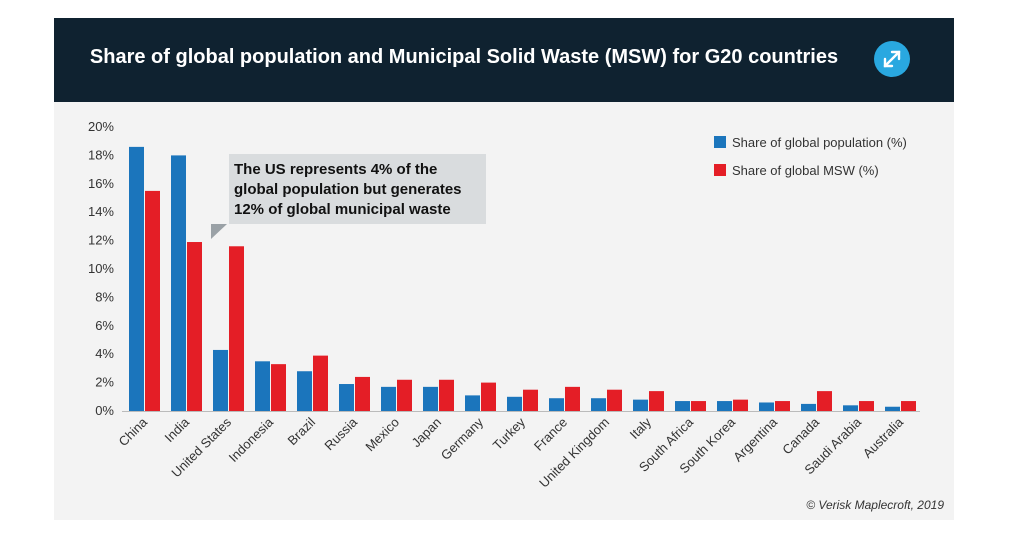 Image resolution: width=1024 pixels, height=536 pixels. Describe the element at coordinates (219, 231) in the screenshot. I see `annotation-pointer` at that location.